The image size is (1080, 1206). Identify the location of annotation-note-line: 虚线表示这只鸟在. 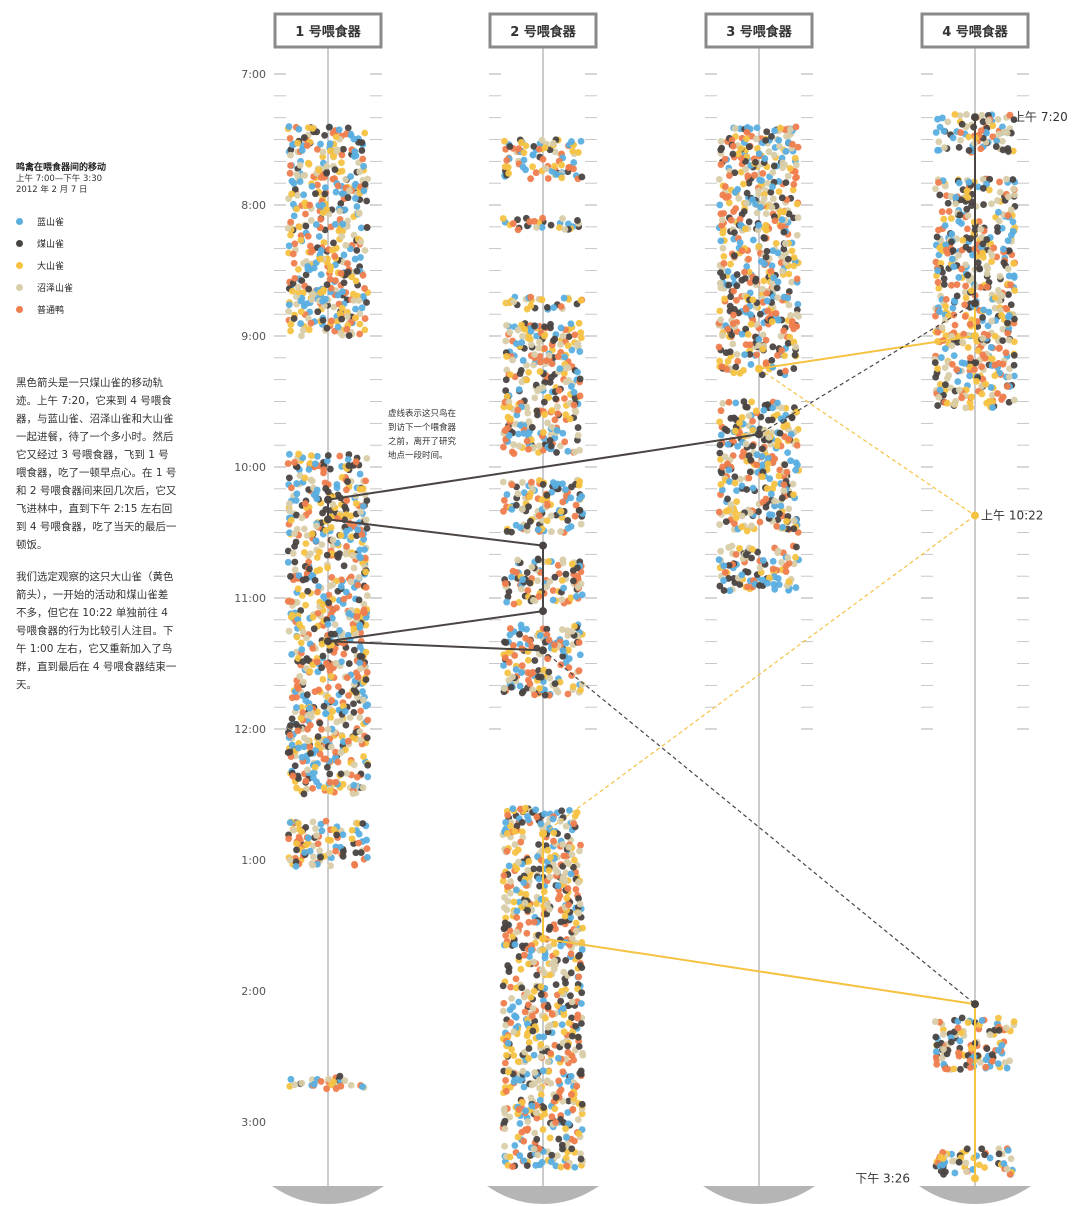
(422, 413).